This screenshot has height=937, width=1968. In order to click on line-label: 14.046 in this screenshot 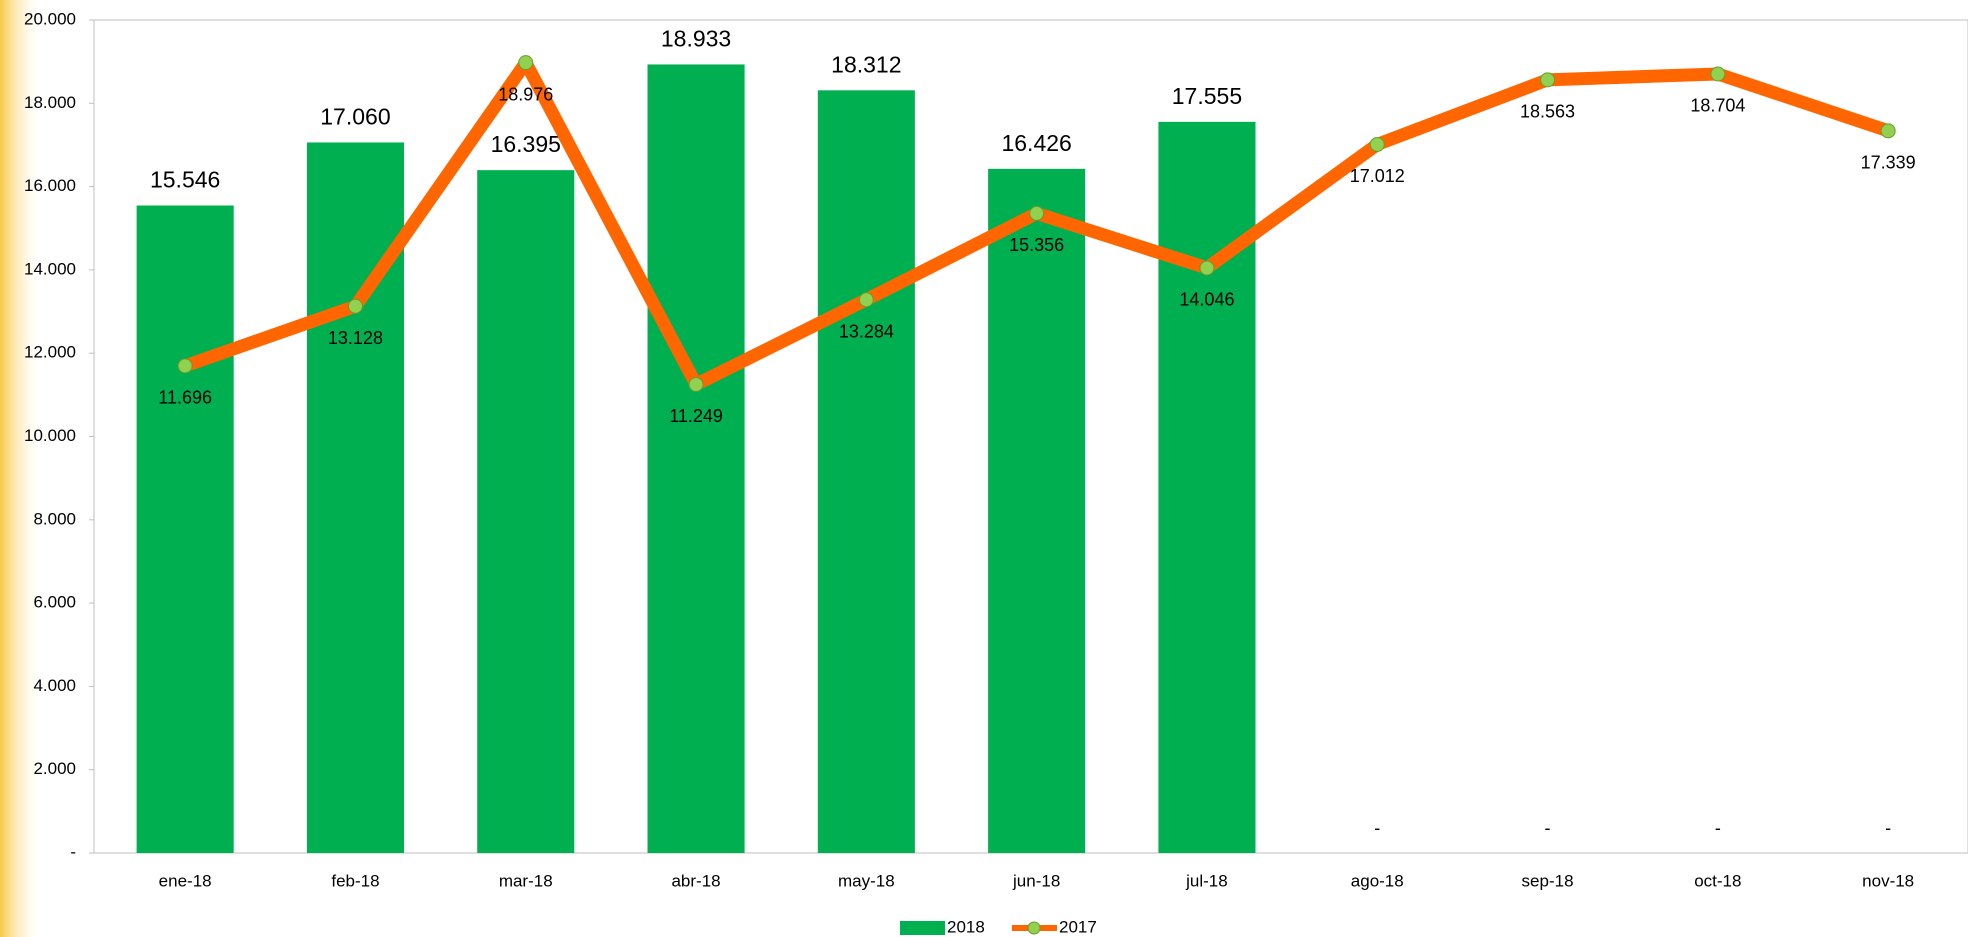, I will do `click(1206, 300)`.